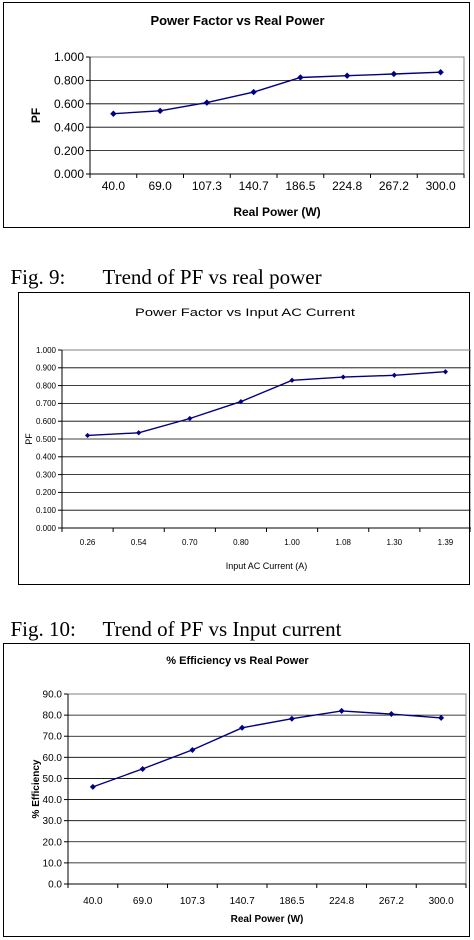 Image resolution: width=474 pixels, height=940 pixels. What do you see at coordinates (46, 439) in the screenshot?
I see `y-tick-label: 0.500` at bounding box center [46, 439].